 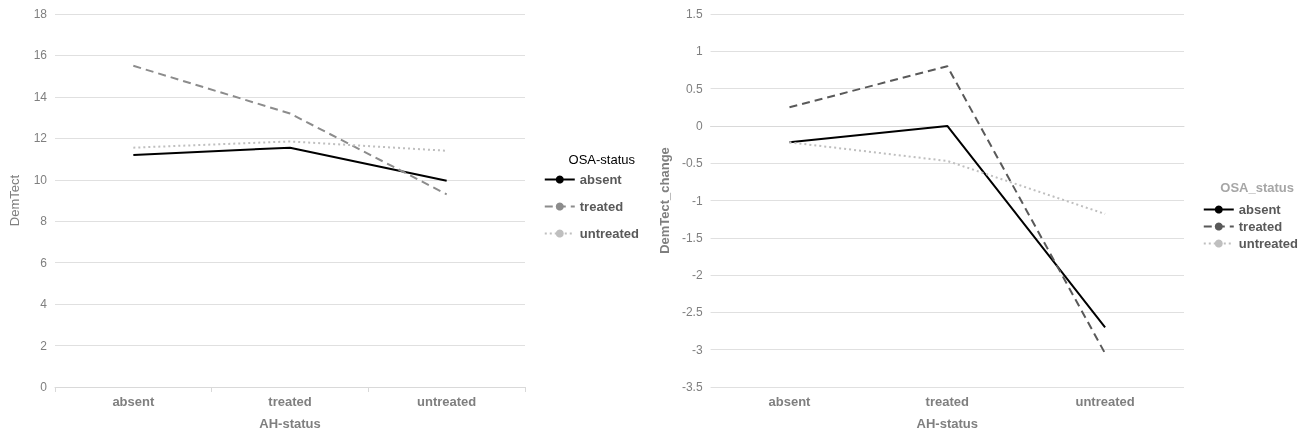 I want to click on y-tick-label: -1, so click(x=697, y=200).